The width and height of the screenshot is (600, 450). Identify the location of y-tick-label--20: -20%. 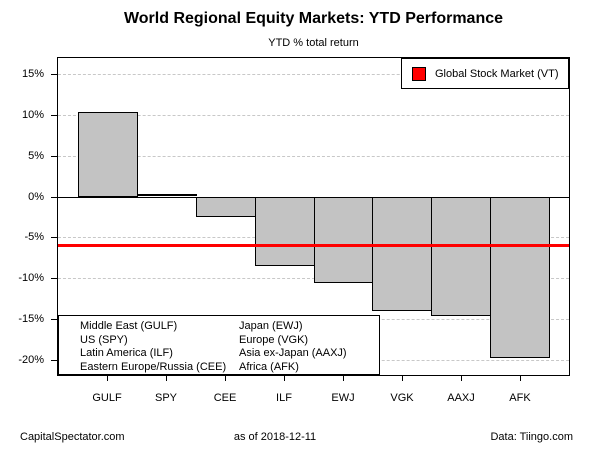
(31, 360).